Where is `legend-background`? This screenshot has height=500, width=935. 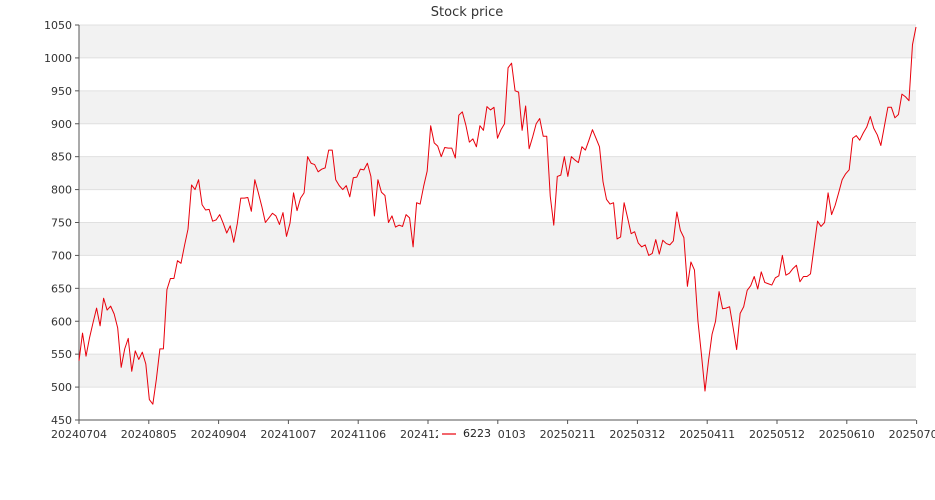
legend-background is located at coordinates (468, 433).